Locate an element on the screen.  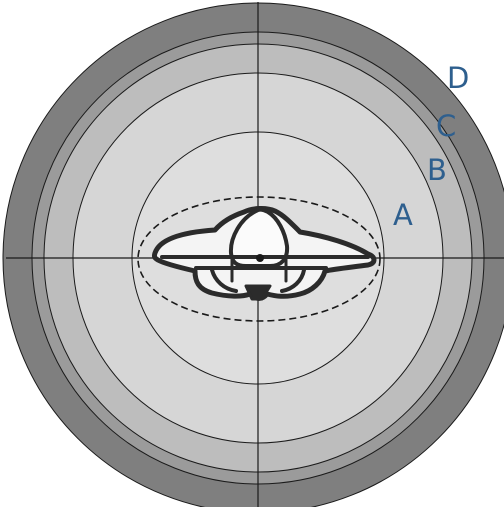
label-a: A is located at coordinates (403, 215).